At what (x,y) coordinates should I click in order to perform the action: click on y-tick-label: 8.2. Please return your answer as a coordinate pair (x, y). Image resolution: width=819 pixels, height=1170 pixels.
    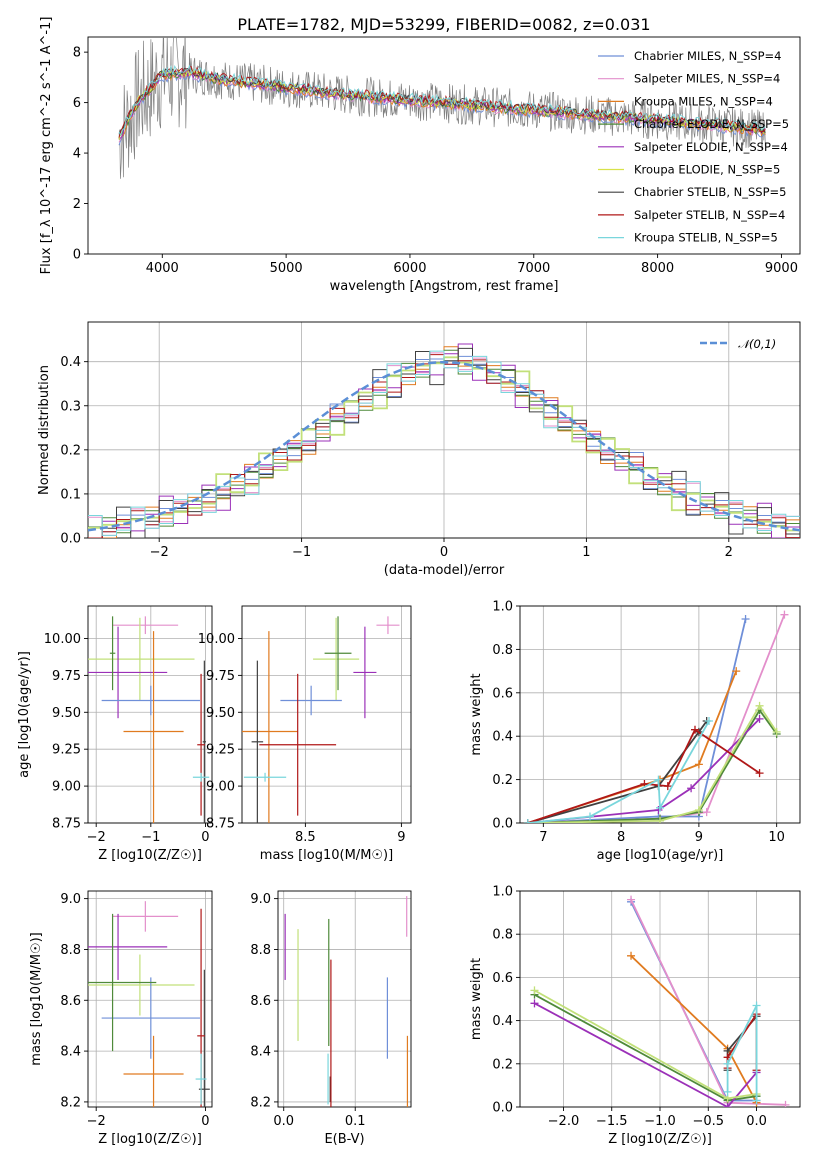
    Looking at the image, I should click on (70, 1102).